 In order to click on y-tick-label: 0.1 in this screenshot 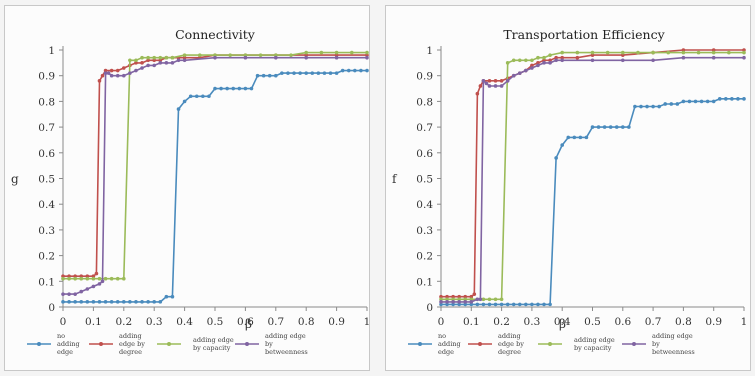, I will do `click(46, 282)`.